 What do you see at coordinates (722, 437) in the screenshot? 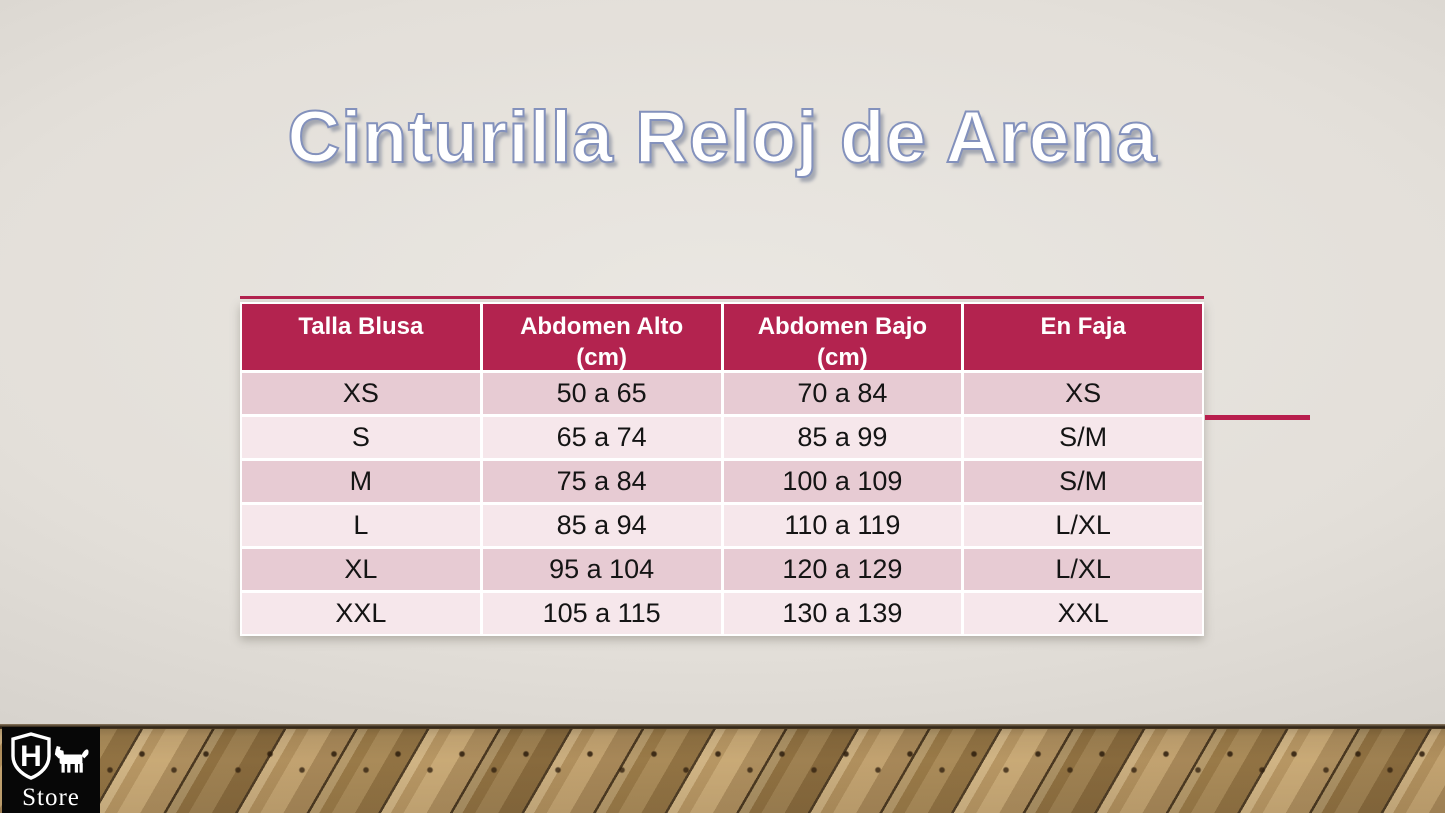
I see `table-row: S 65 a 74 85 a 99 S/M` at bounding box center [722, 437].